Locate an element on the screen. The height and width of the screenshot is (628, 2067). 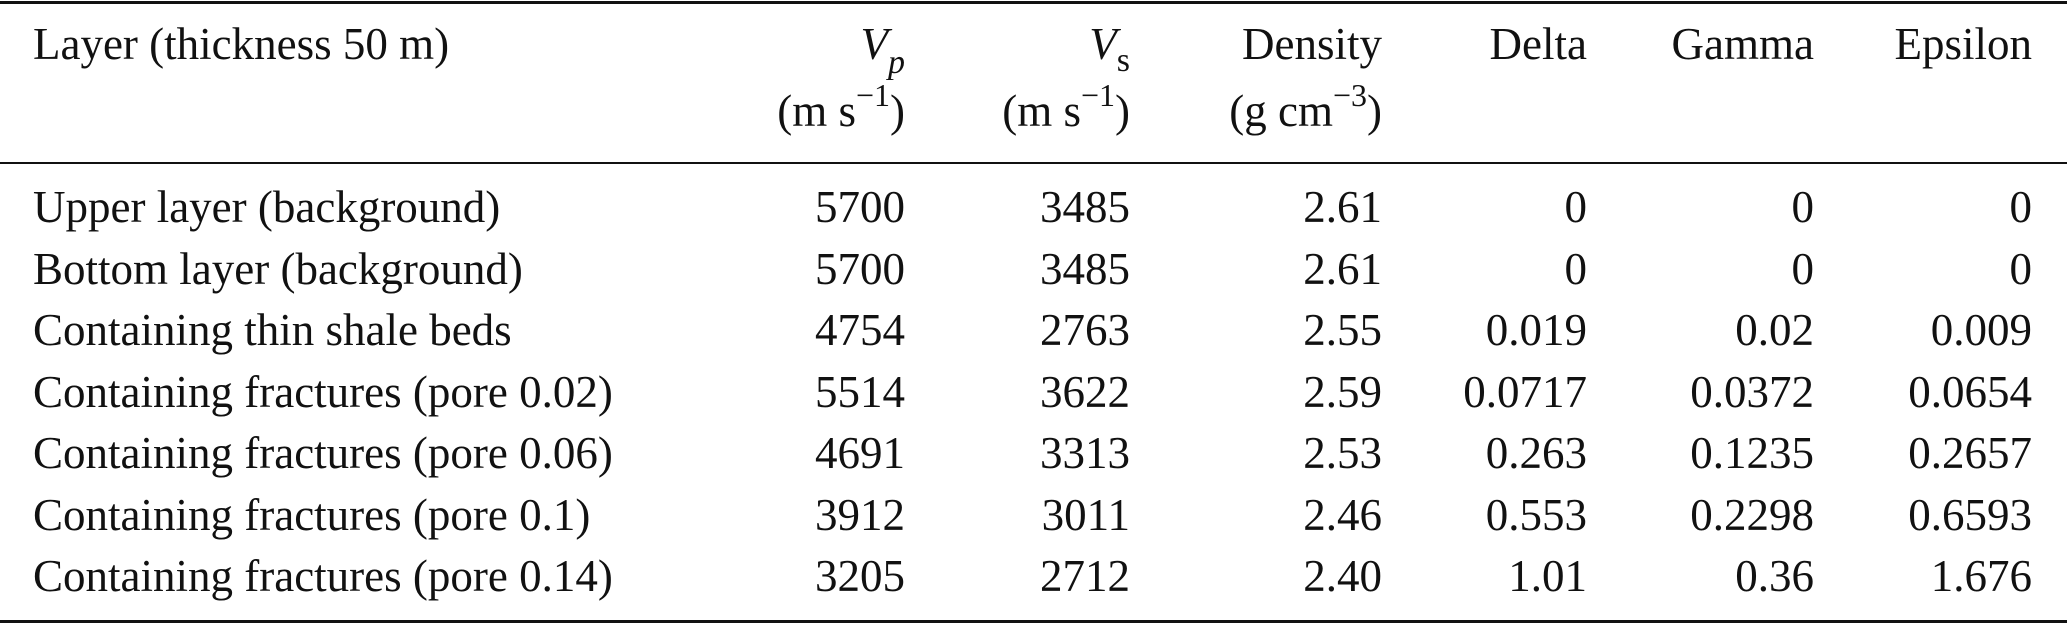
header-layer: Layer (thickness 50 m) is located at coordinates (241, 44).